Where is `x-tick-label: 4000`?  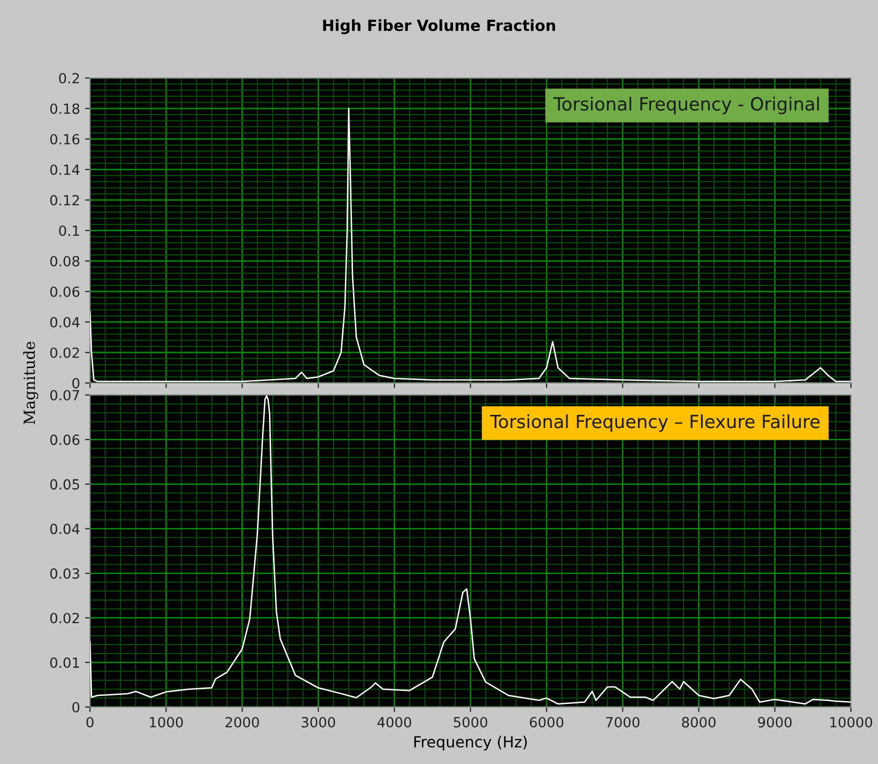 x-tick-label: 4000 is located at coordinates (394, 722).